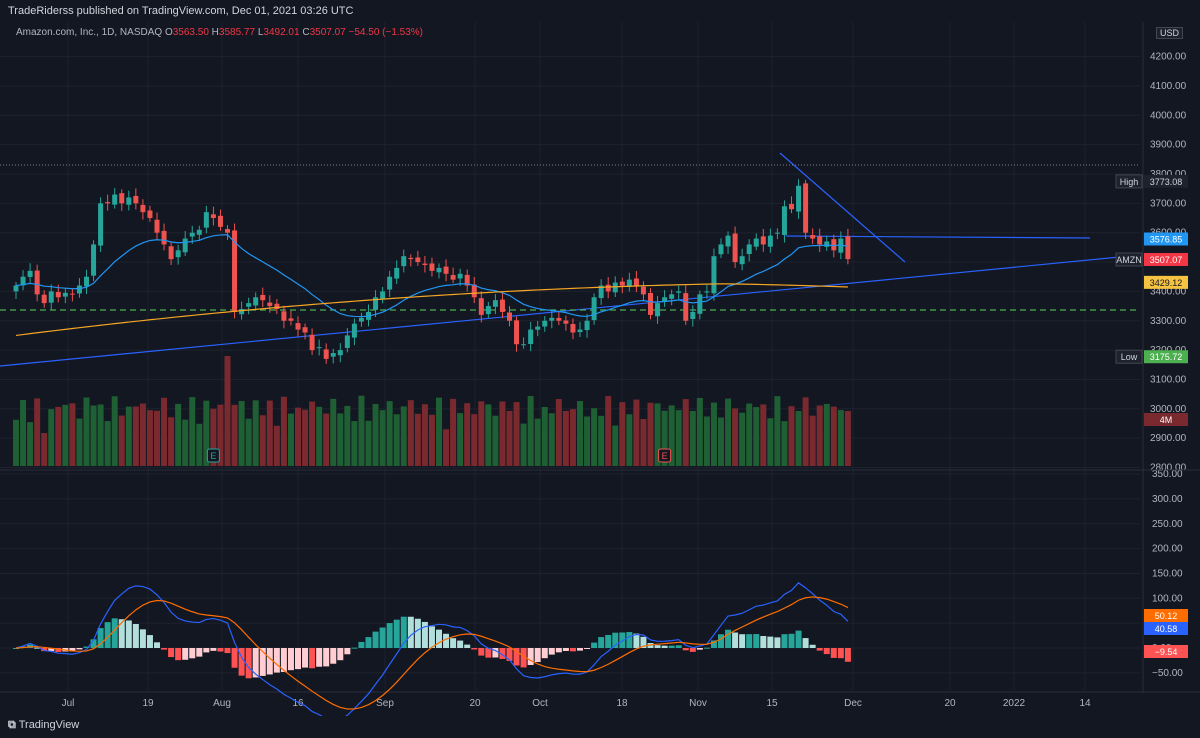  Describe the element at coordinates (1166, 420) in the screenshot. I see `price-label-value: 4M` at that location.